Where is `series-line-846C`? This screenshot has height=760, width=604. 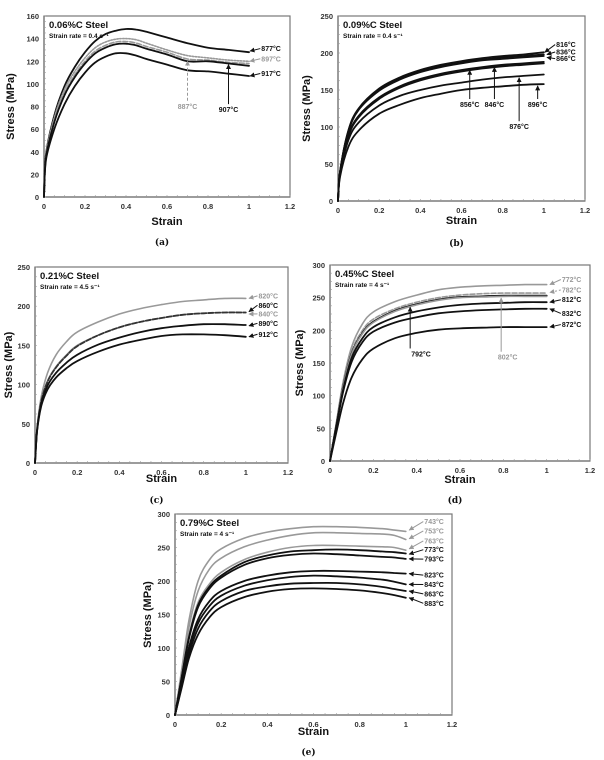
series-line-846C is located at coordinates (441, 131).